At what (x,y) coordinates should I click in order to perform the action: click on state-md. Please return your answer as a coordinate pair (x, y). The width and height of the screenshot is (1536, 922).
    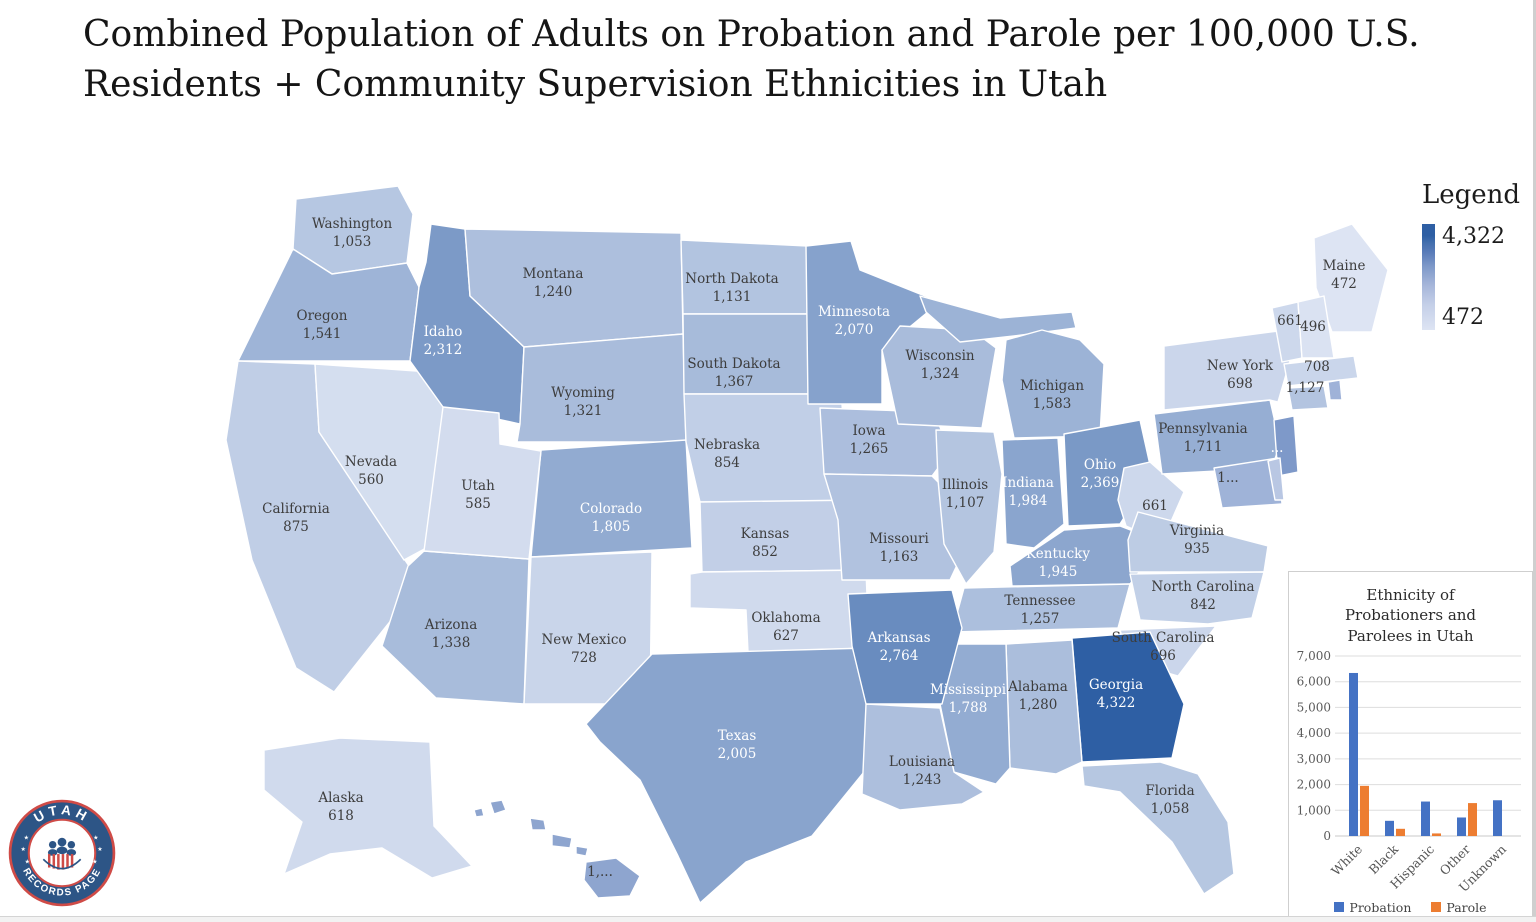
    Looking at the image, I should click on (1248, 483).